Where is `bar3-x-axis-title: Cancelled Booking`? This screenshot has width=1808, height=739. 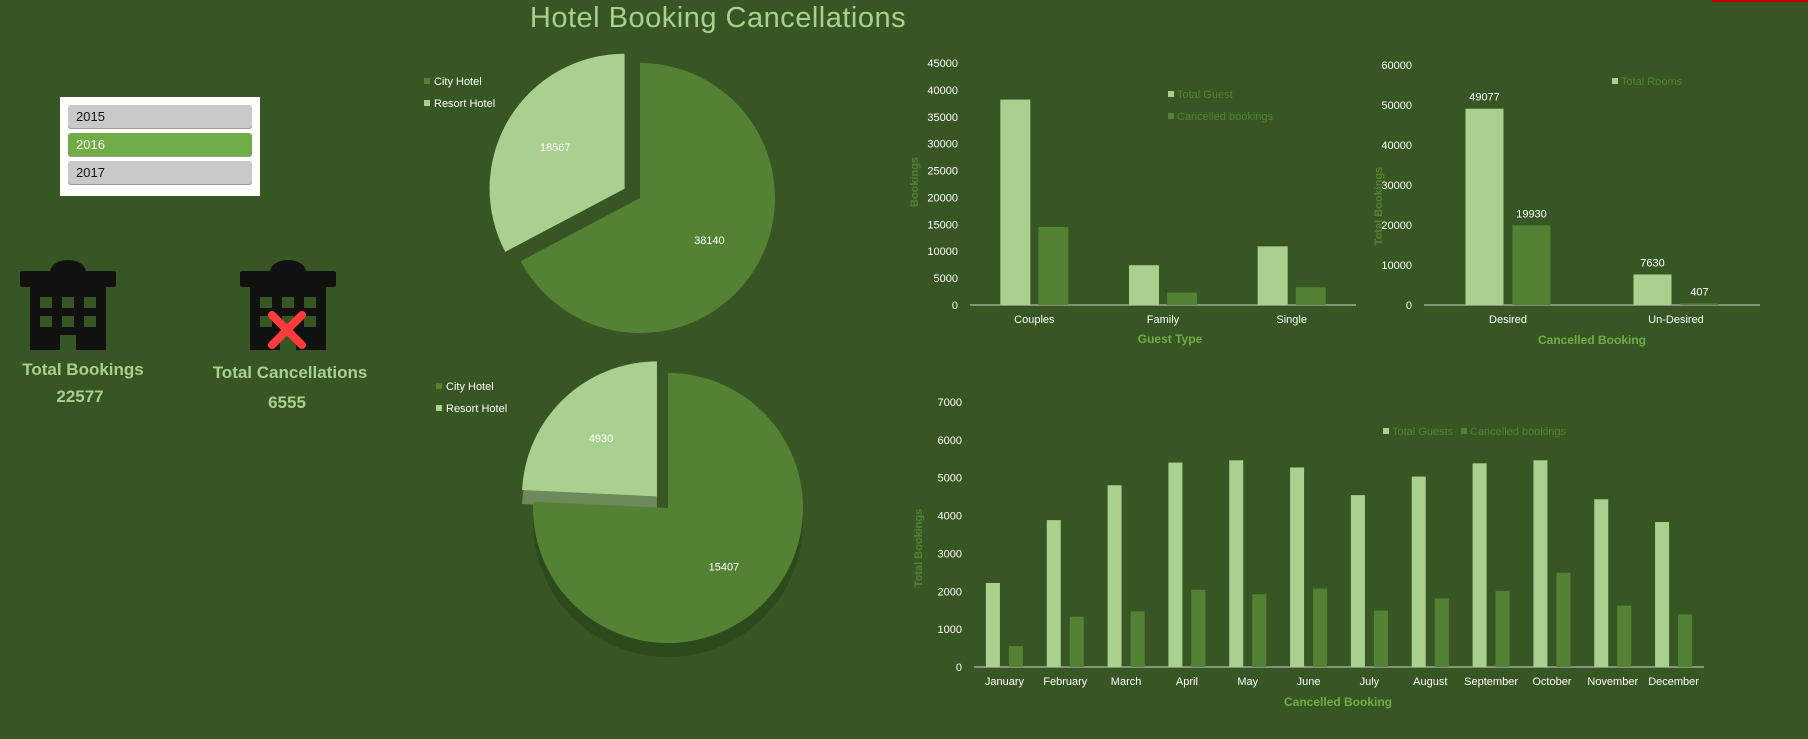 bar3-x-axis-title: Cancelled Booking is located at coordinates (1338, 702).